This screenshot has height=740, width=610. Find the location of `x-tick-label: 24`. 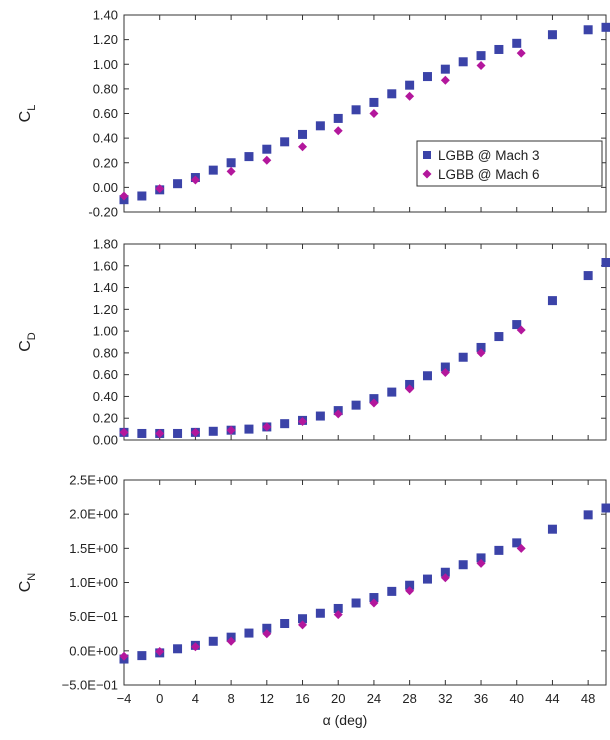

x-tick-label: 24 is located at coordinates (374, 698).